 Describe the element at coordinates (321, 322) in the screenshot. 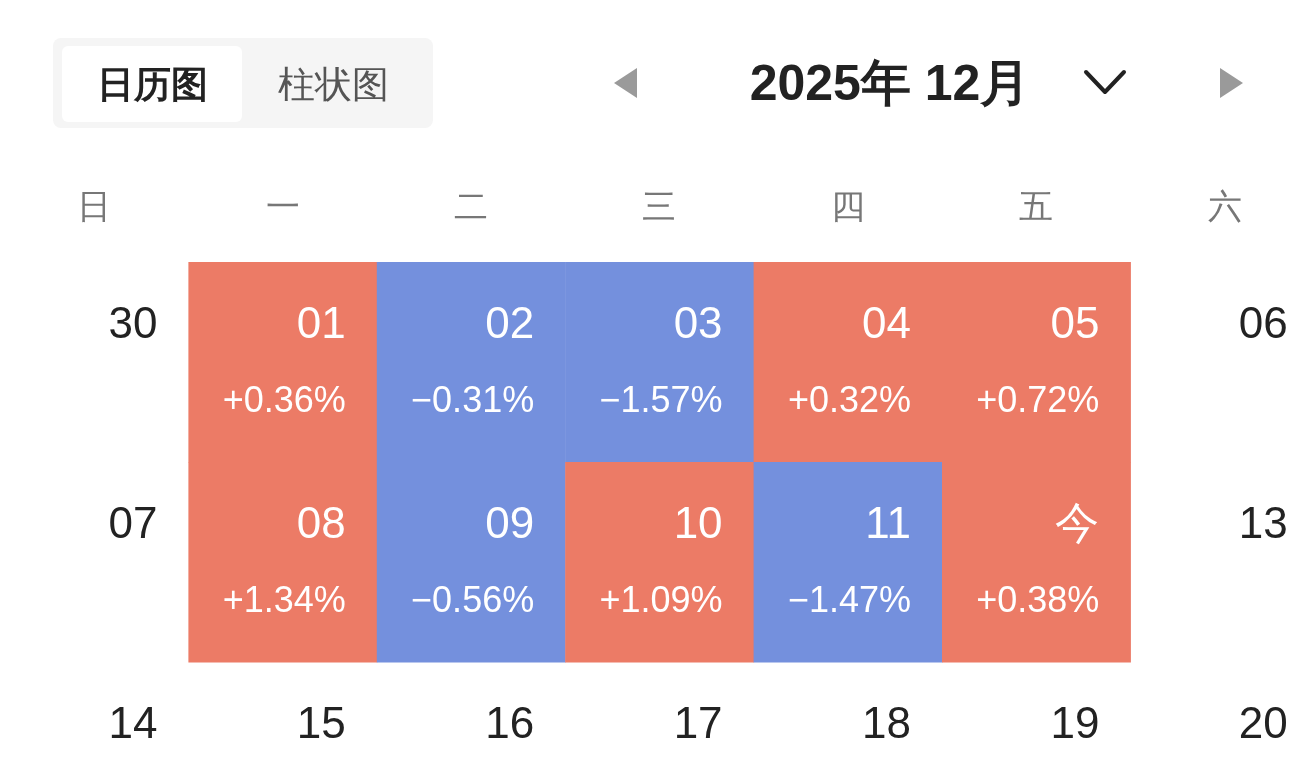

I see `annotation: 01` at that location.